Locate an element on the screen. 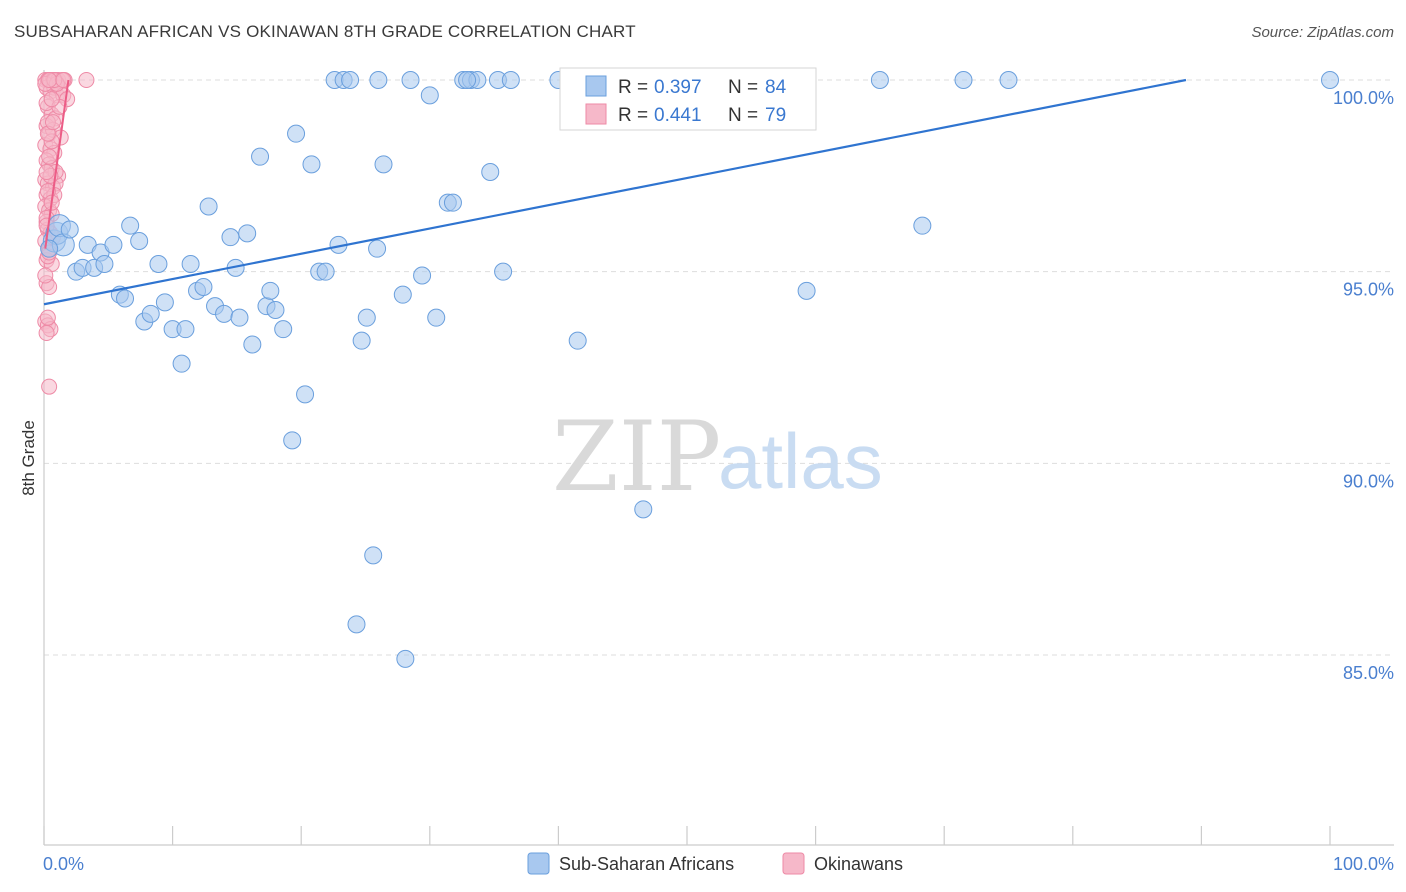 Image resolution: width=1406 pixels, height=892 pixels. y-tick-label: 95.0% is located at coordinates (1368, 290).